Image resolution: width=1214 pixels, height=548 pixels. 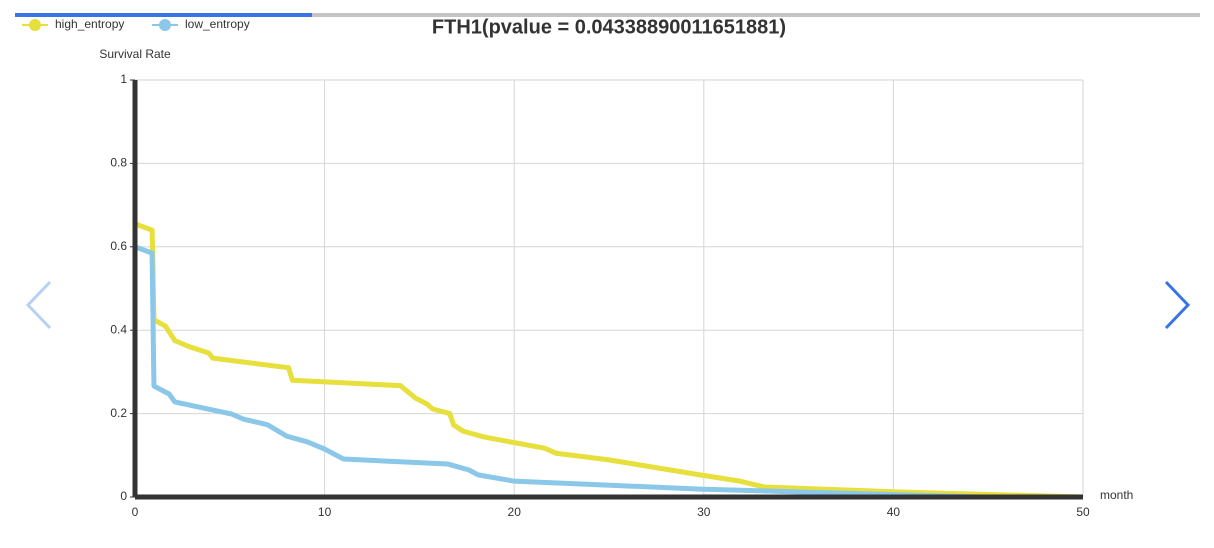 What do you see at coordinates (135, 54) in the screenshot?
I see `y-axis-title: Survival Rate` at bounding box center [135, 54].